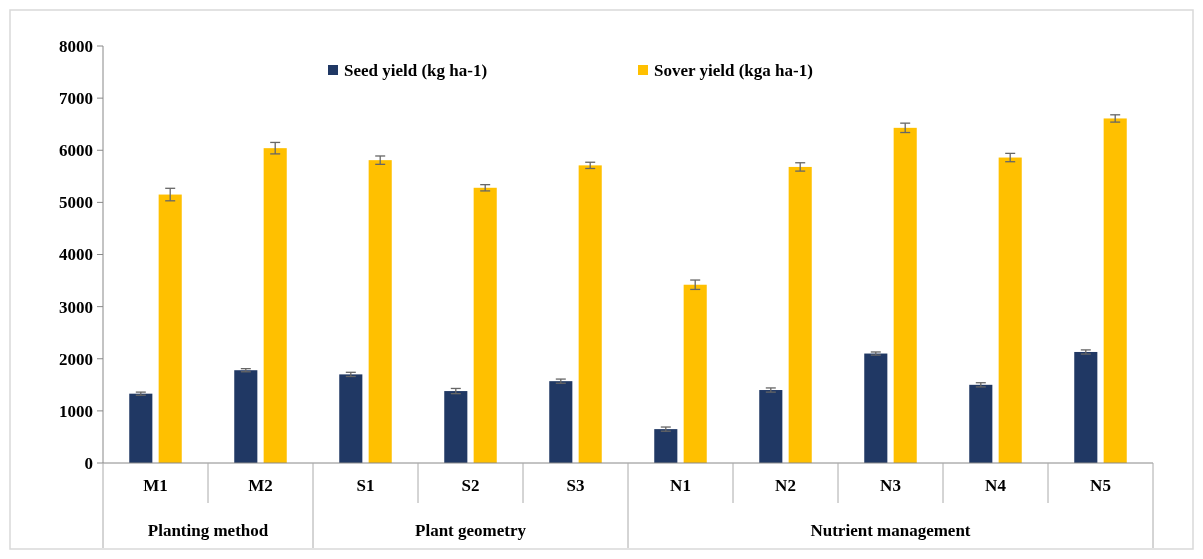  What do you see at coordinates (88, 463) in the screenshot?
I see `y-tick-label: 0` at bounding box center [88, 463].